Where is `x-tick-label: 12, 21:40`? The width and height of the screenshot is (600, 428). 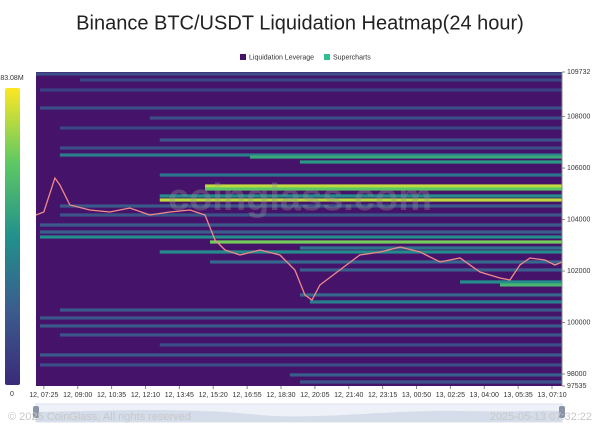 x-tick-label: 12, 21:40 is located at coordinates (348, 395).